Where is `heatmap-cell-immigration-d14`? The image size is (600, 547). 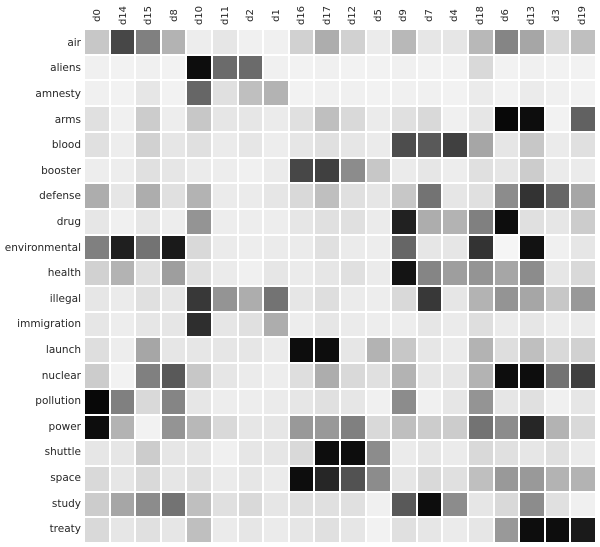 heatmap-cell-immigration-d14 is located at coordinates (122, 324).